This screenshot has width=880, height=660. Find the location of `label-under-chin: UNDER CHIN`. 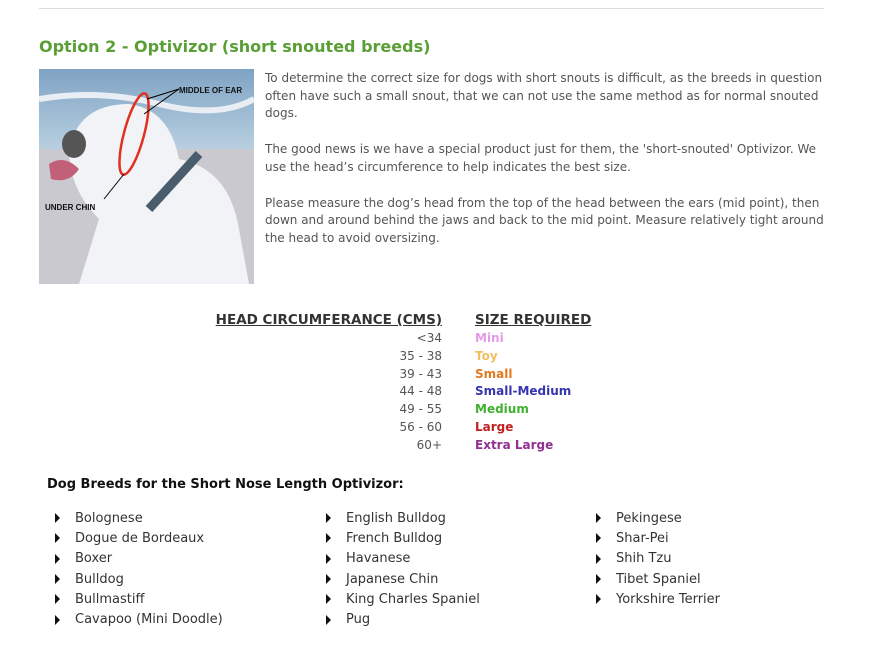

label-under-chin: UNDER CHIN is located at coordinates (70, 207).